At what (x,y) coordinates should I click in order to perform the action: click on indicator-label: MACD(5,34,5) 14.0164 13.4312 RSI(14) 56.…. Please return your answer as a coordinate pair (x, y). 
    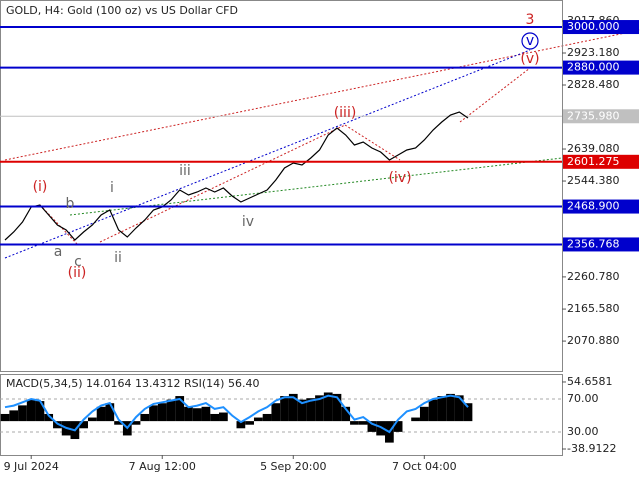
    Looking at the image, I should click on (132, 383).